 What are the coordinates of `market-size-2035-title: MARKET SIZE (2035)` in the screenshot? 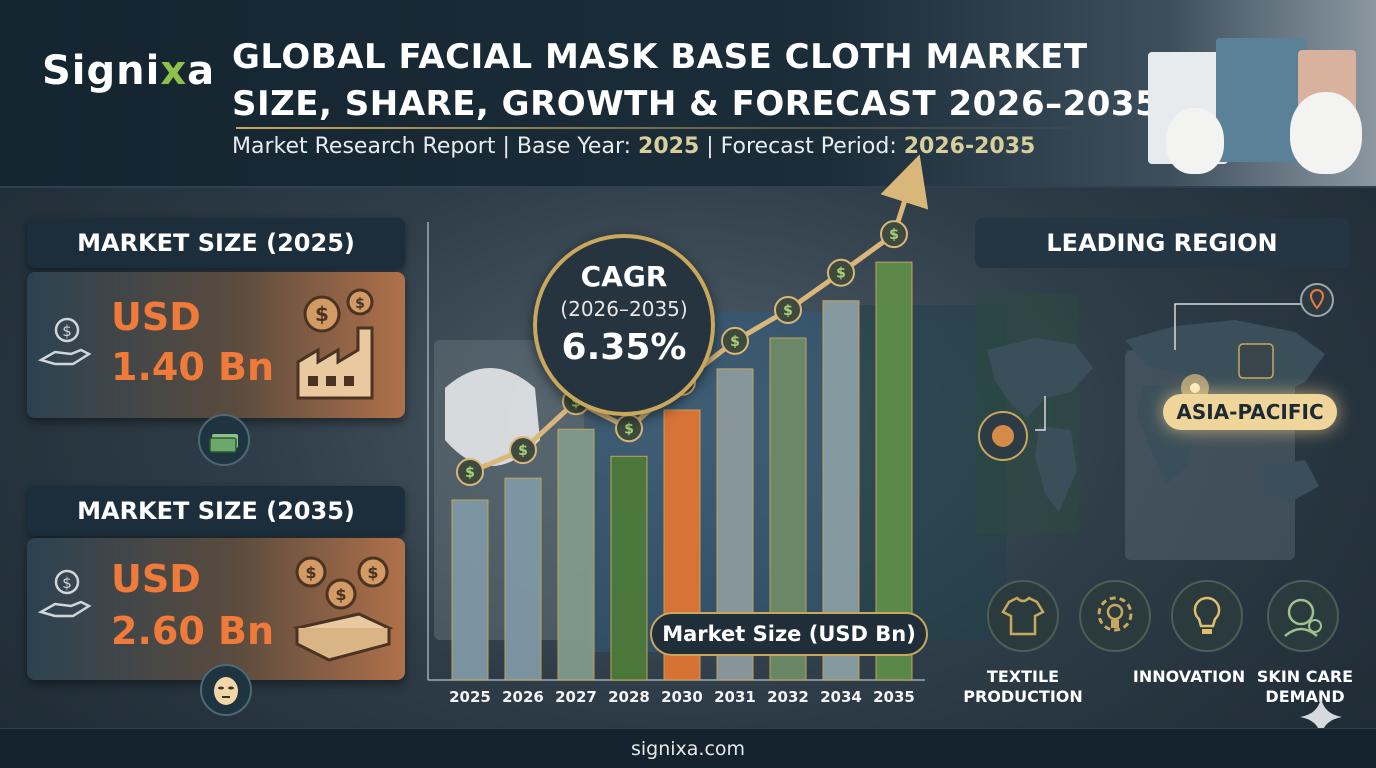 It's located at (216, 511).